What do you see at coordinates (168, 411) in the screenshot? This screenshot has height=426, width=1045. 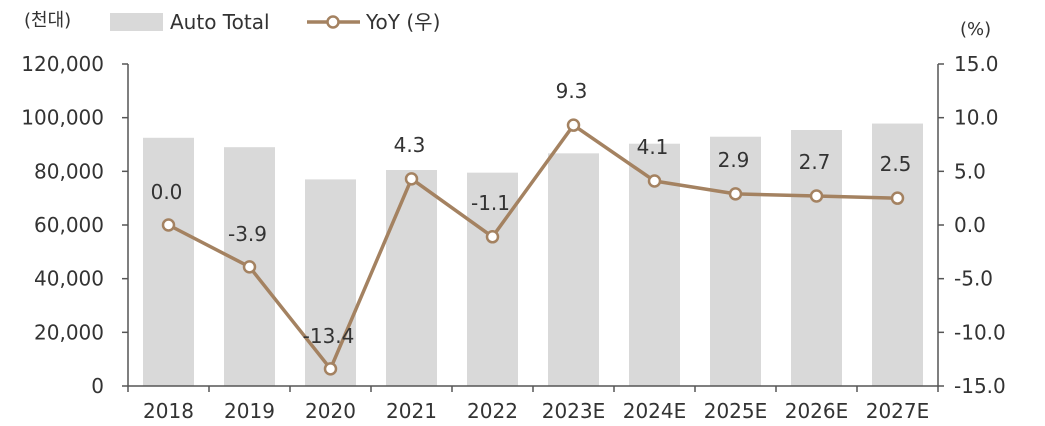 I see `x-axis-label-2018: 2018` at bounding box center [168, 411].